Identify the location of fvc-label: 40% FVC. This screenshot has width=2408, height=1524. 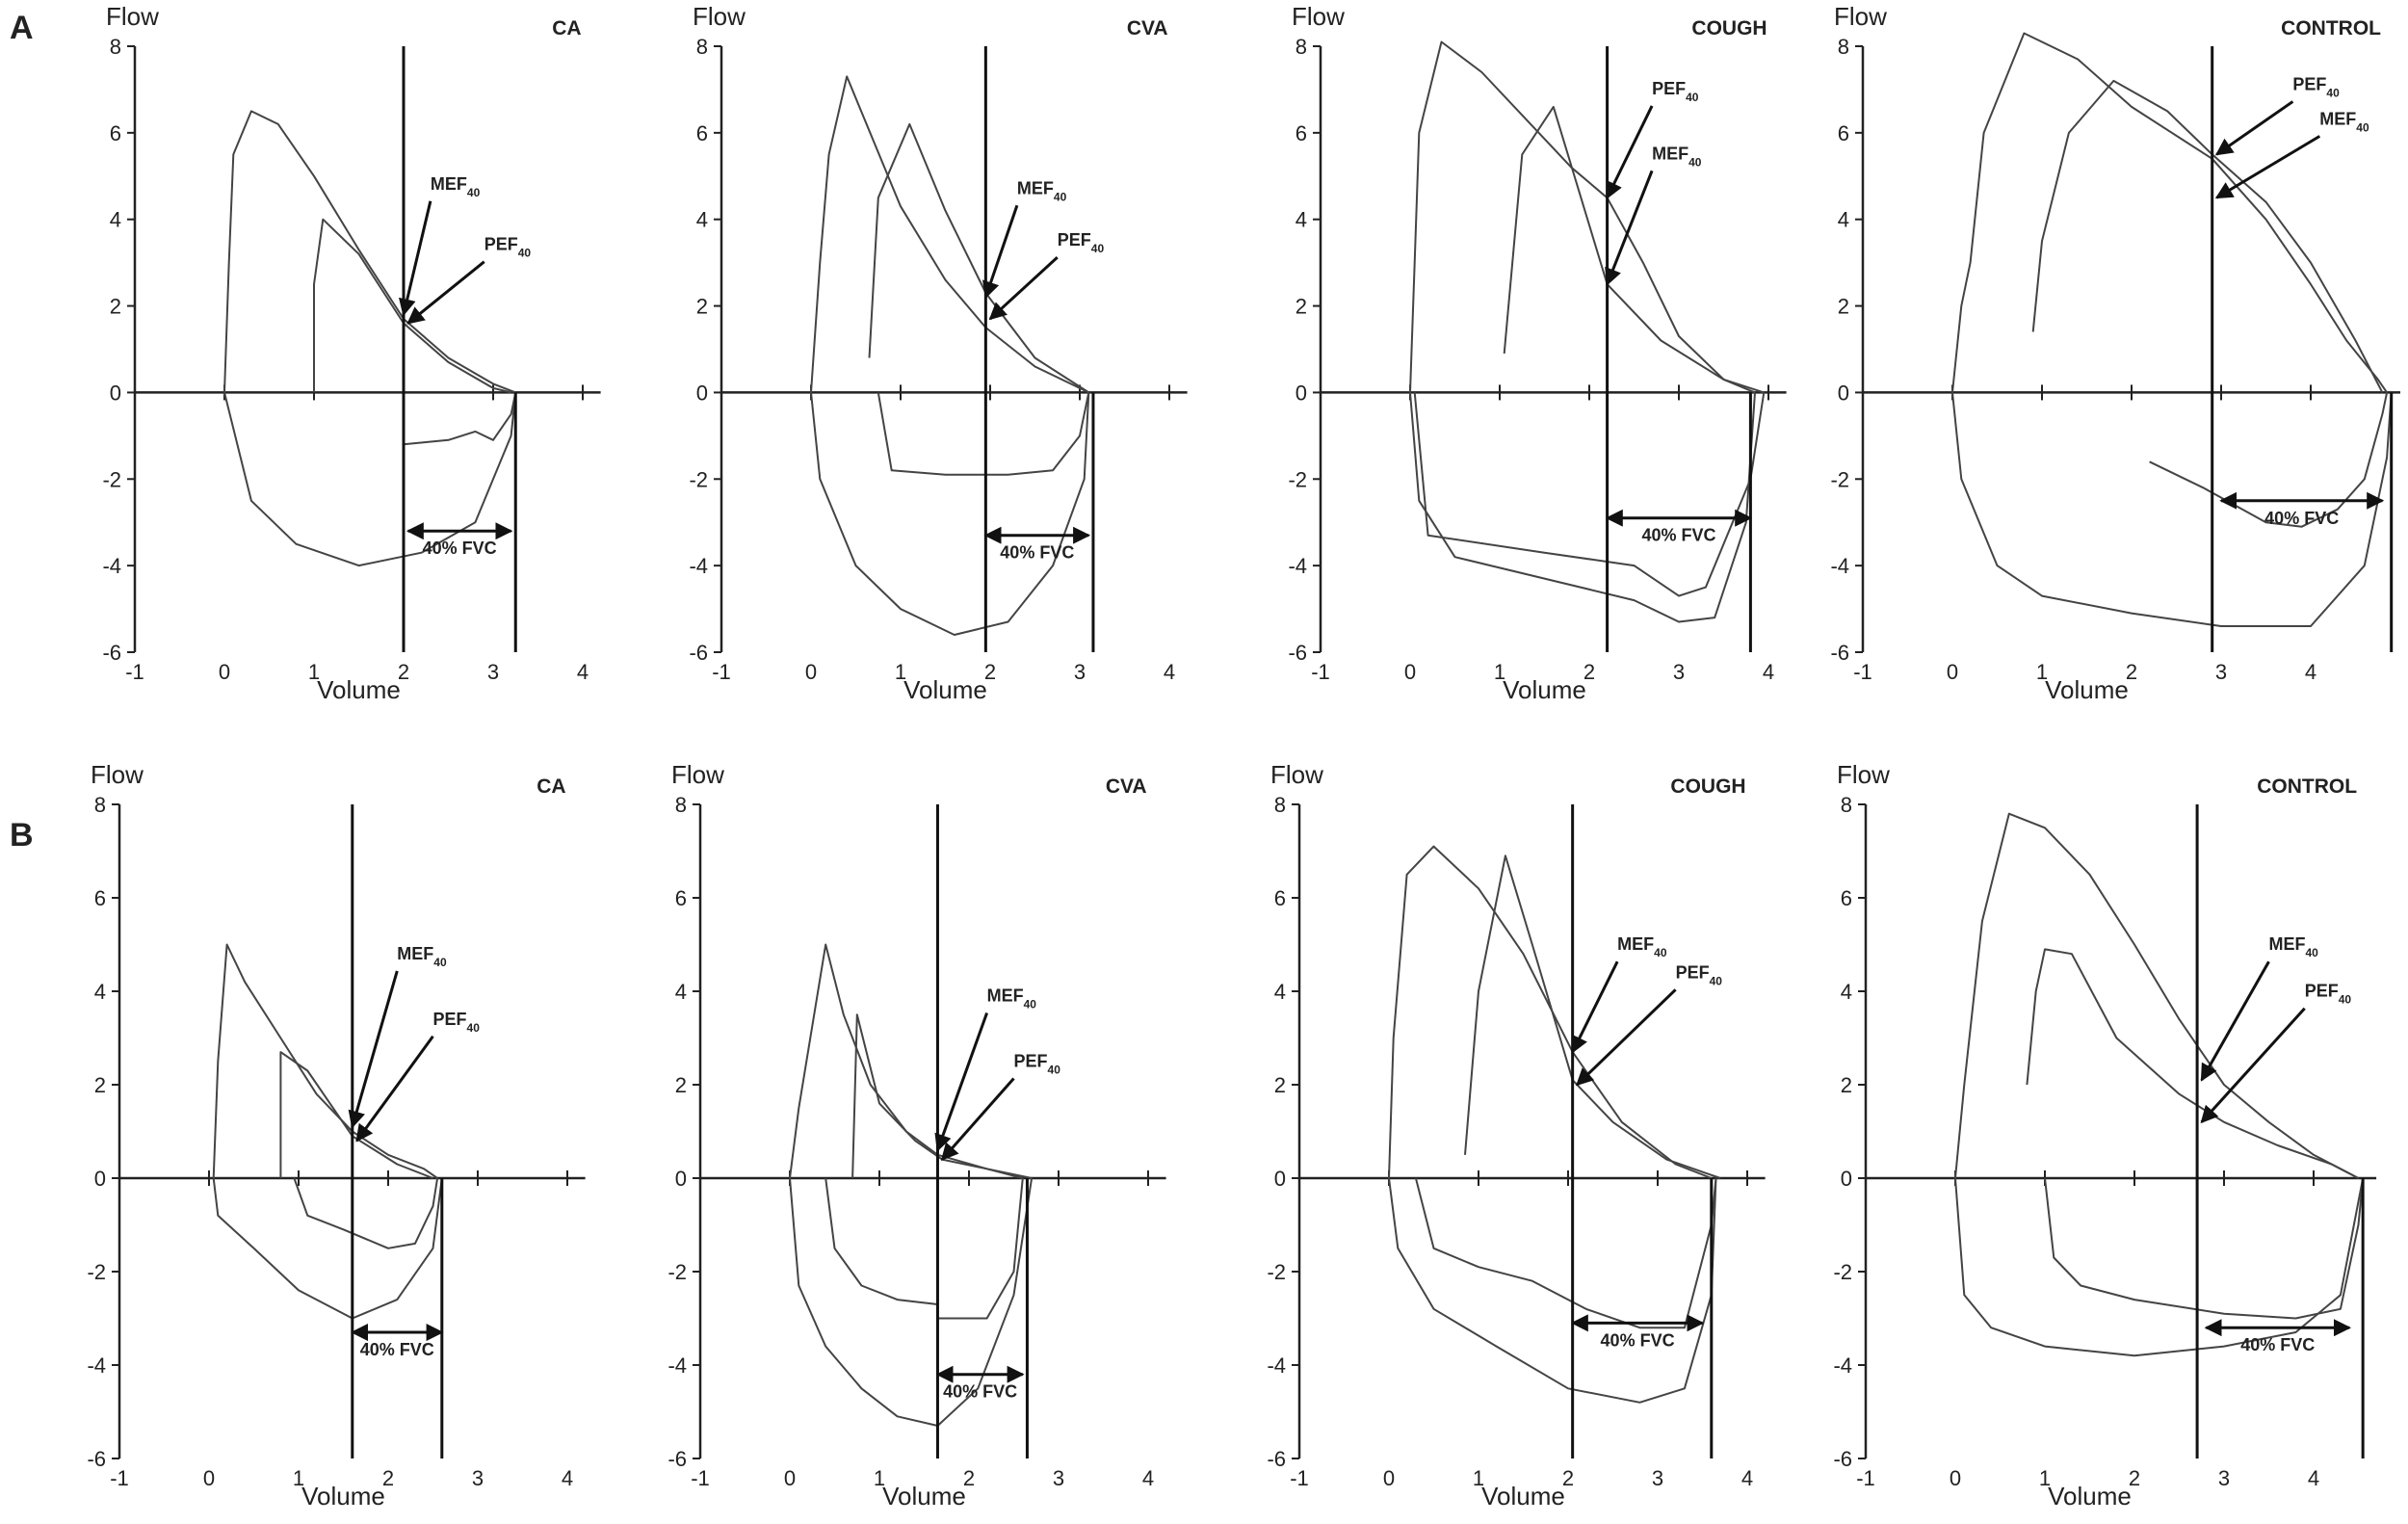
(460, 548).